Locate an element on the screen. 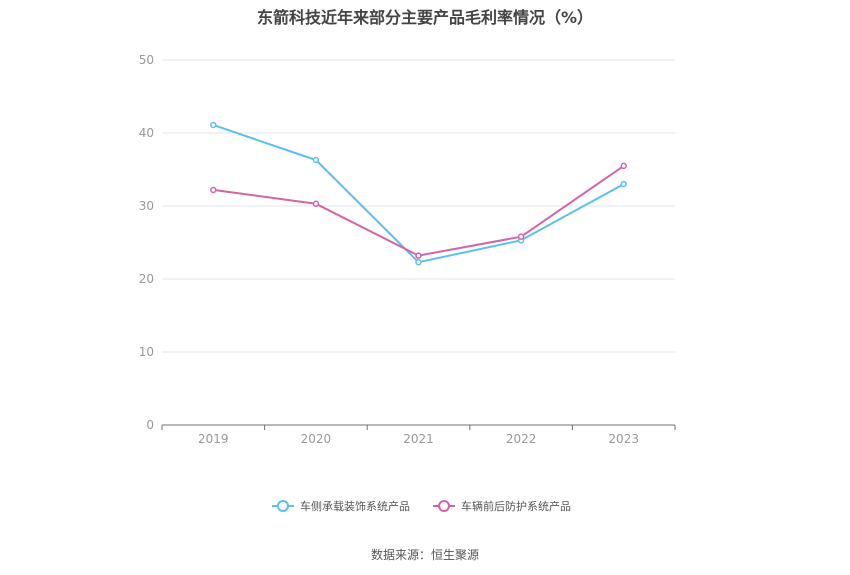 The width and height of the screenshot is (850, 575). chart-title: 东箭科技近年来部分主要产品毛利率情况（%） is located at coordinates (425, 17).